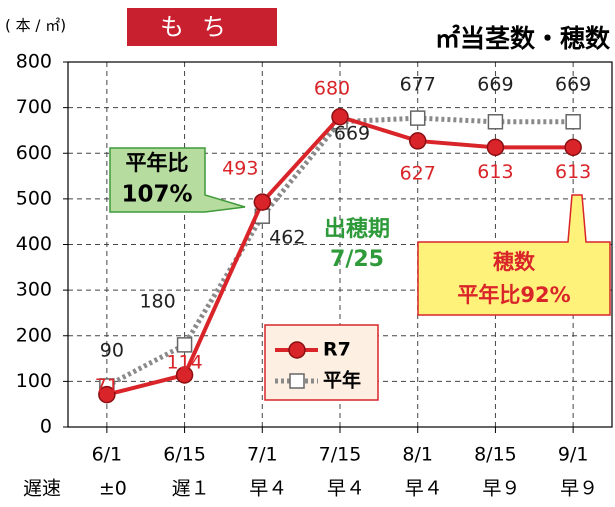 The image size is (615, 507). I want to click on chart-title: ㎡当茎数・穂数, so click(523, 38).